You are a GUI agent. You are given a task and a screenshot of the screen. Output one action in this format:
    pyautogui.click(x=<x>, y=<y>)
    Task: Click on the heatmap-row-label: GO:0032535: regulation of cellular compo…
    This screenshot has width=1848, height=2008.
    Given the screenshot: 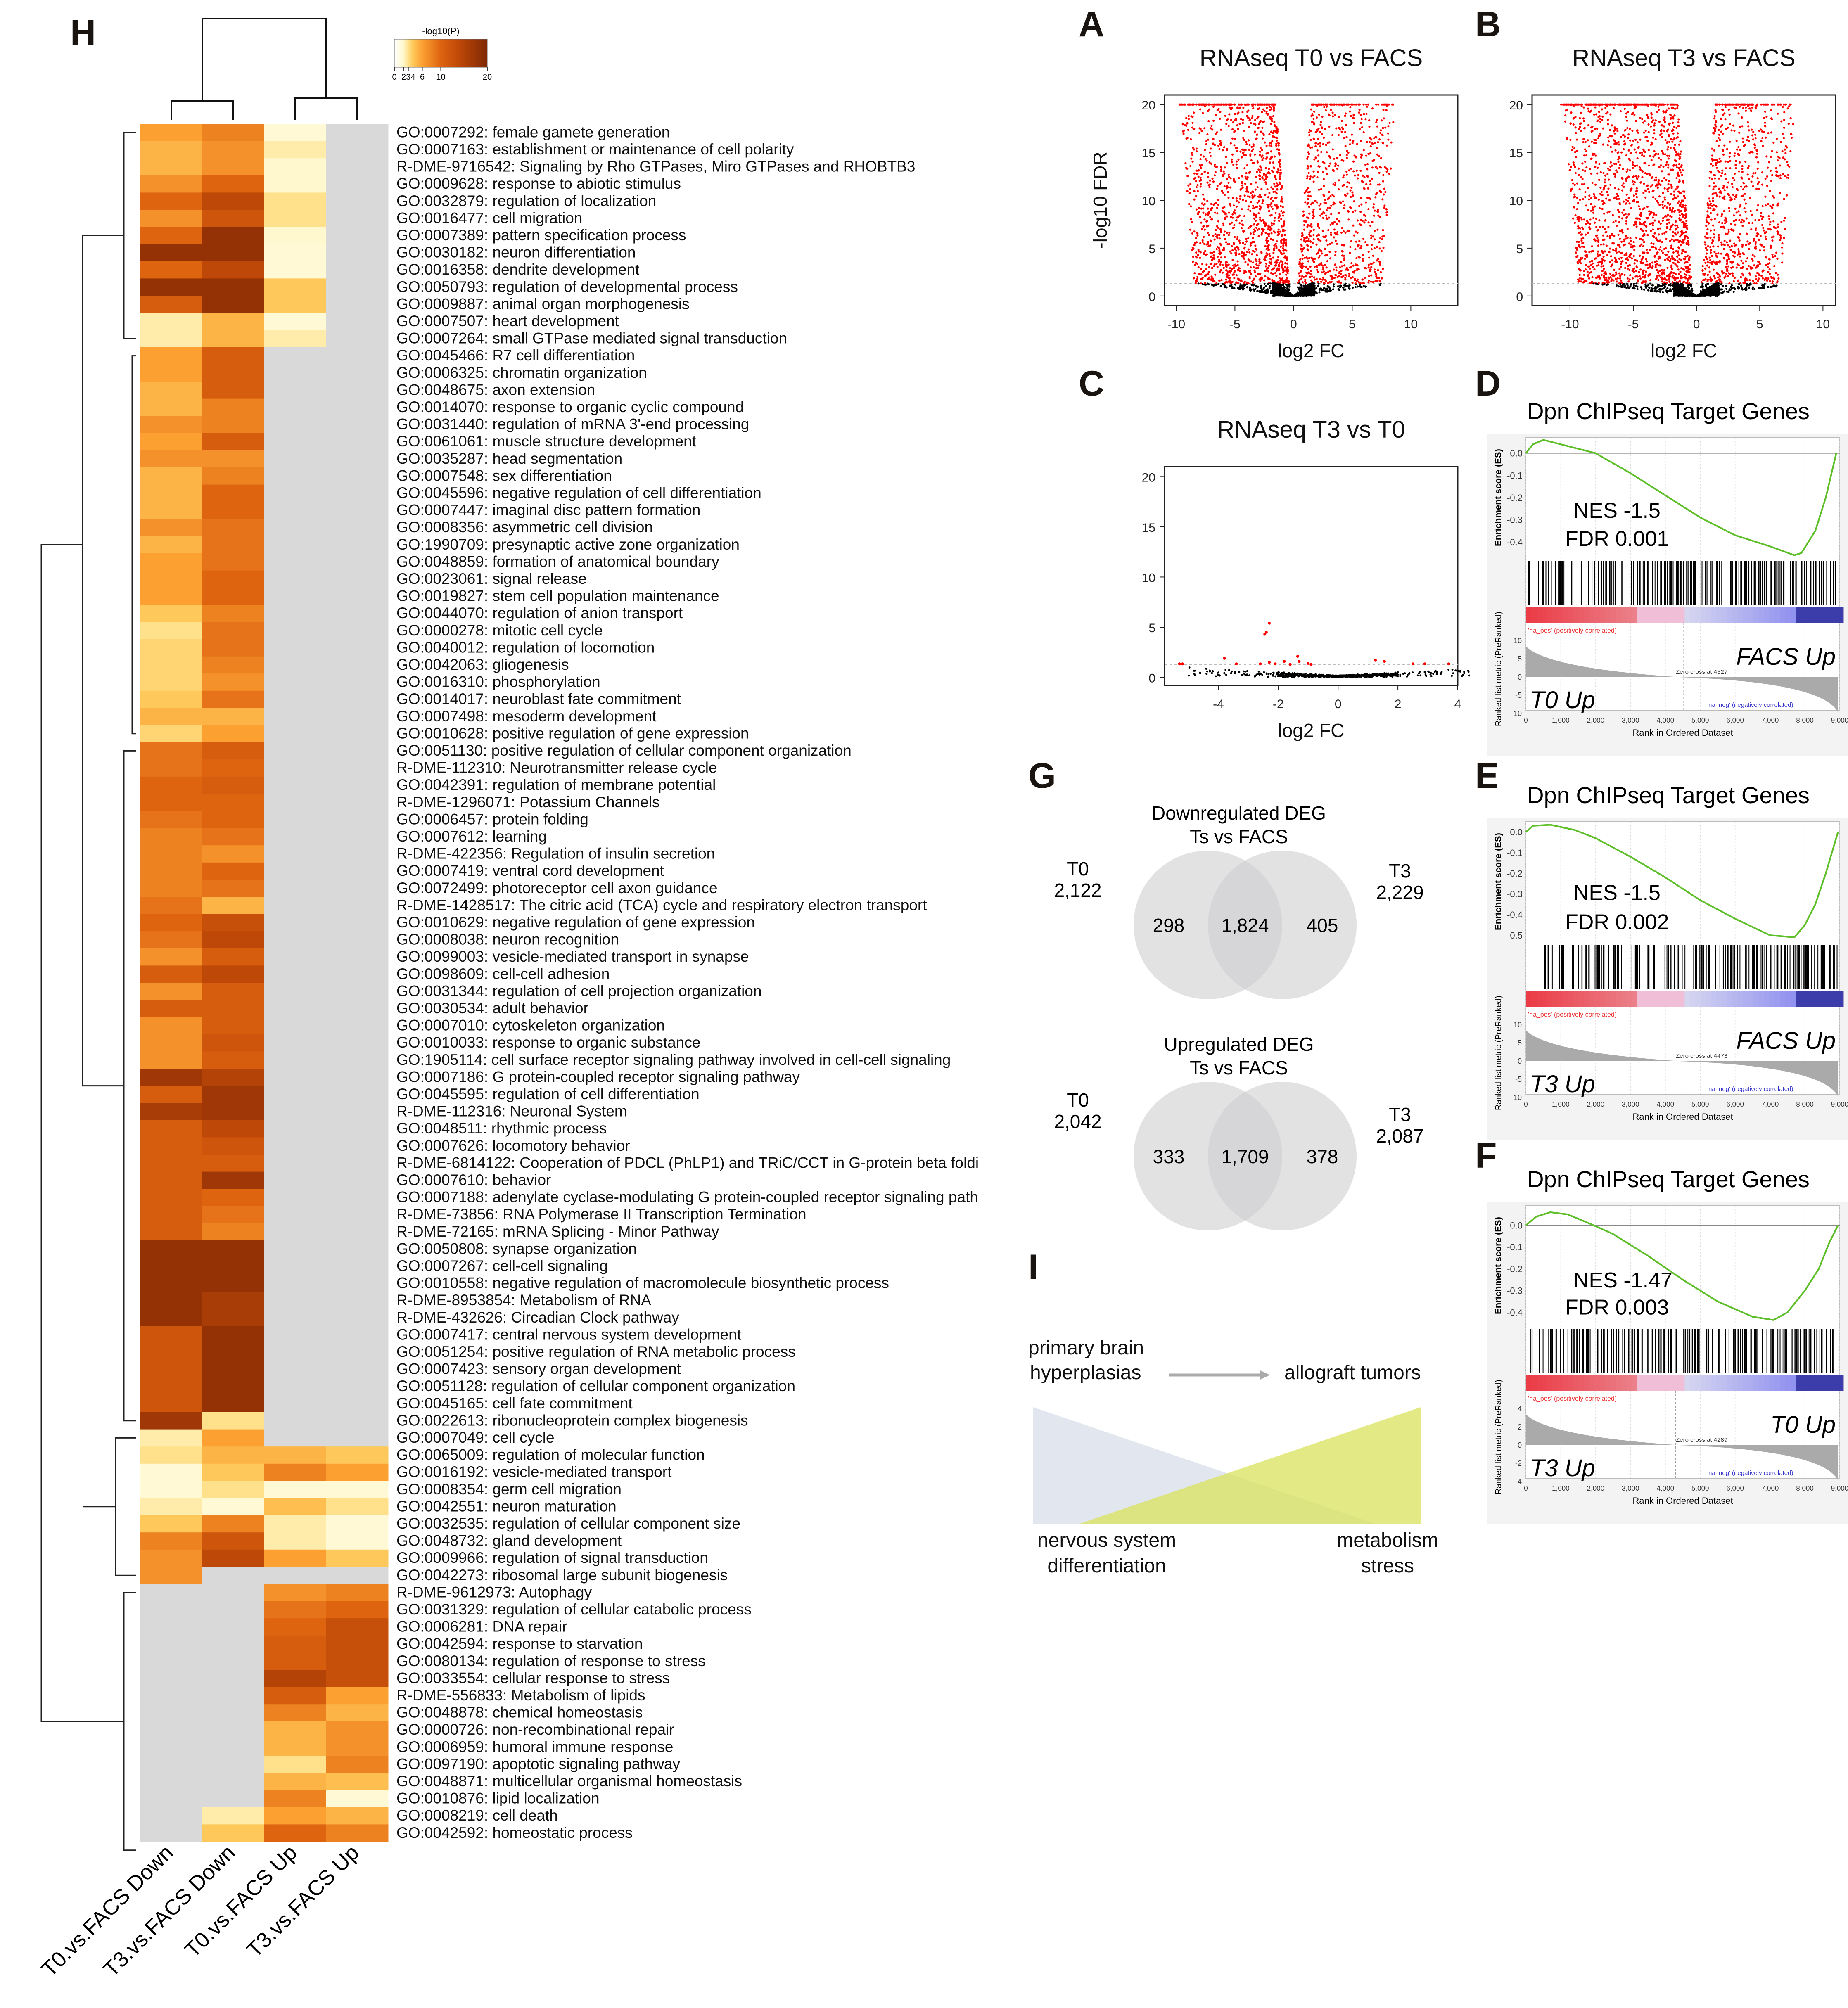 What is the action you would take?
    pyautogui.click(x=568, y=1524)
    